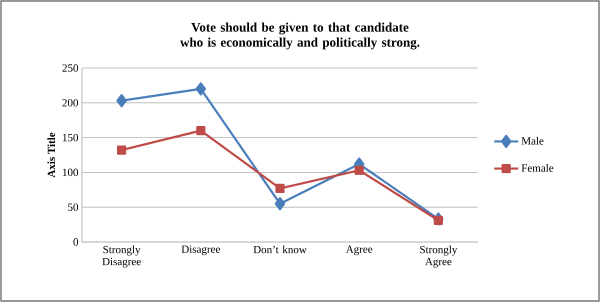  What do you see at coordinates (75, 242) in the screenshot?
I see `y-tick-label: 0` at bounding box center [75, 242].